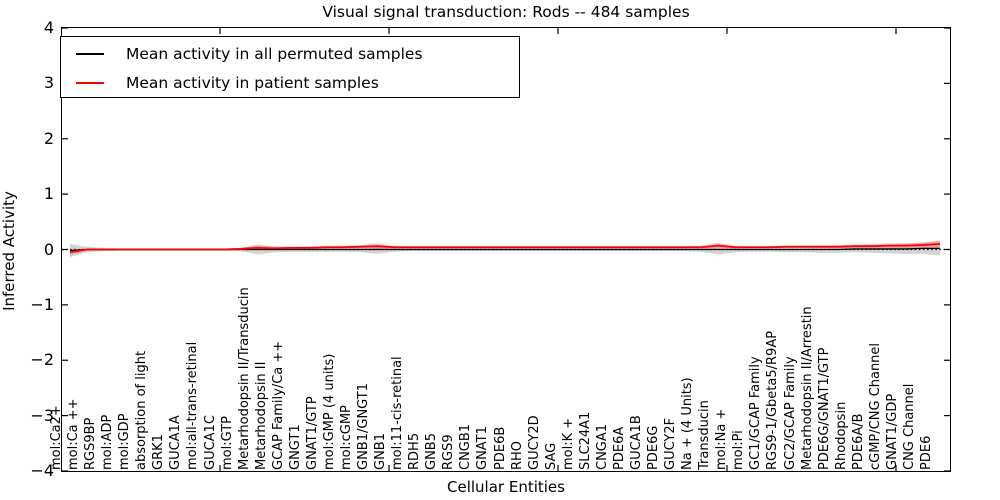 This screenshot has width=1000, height=500. What do you see at coordinates (534, 442) in the screenshot?
I see `x-tick-label: GUCY2D` at bounding box center [534, 442].